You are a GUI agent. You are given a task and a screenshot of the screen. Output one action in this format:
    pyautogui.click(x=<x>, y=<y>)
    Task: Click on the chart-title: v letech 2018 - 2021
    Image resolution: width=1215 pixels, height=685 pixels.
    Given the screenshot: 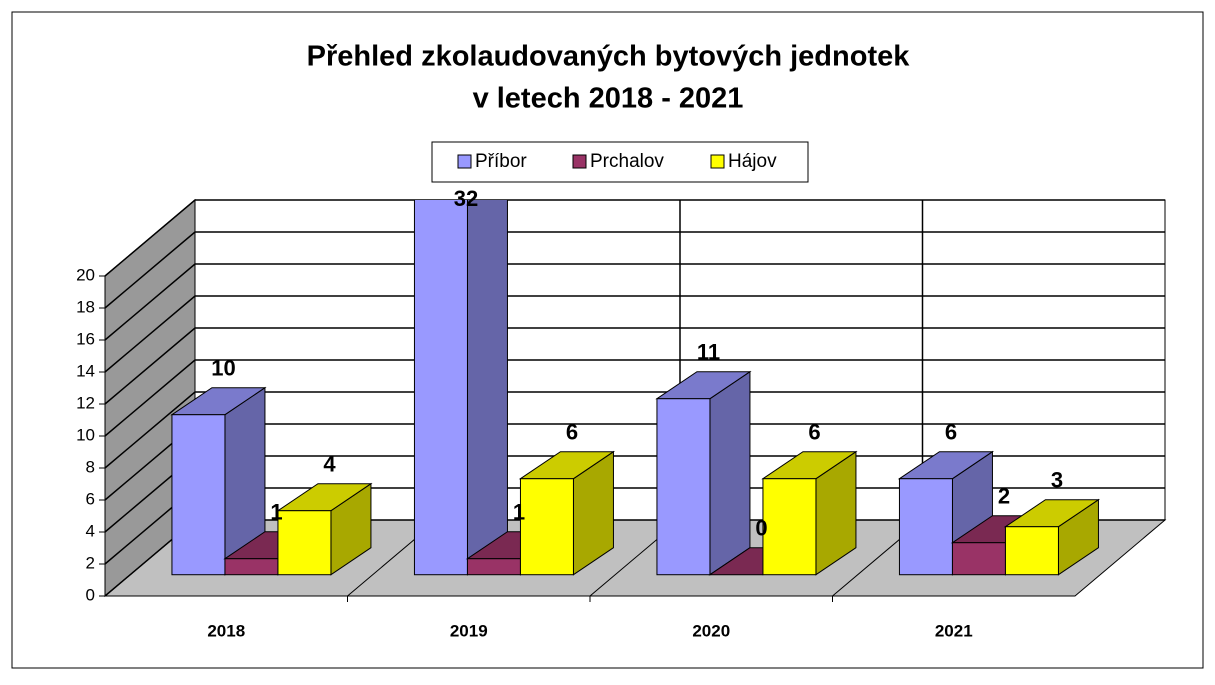 What is the action you would take?
    pyautogui.click(x=608, y=99)
    